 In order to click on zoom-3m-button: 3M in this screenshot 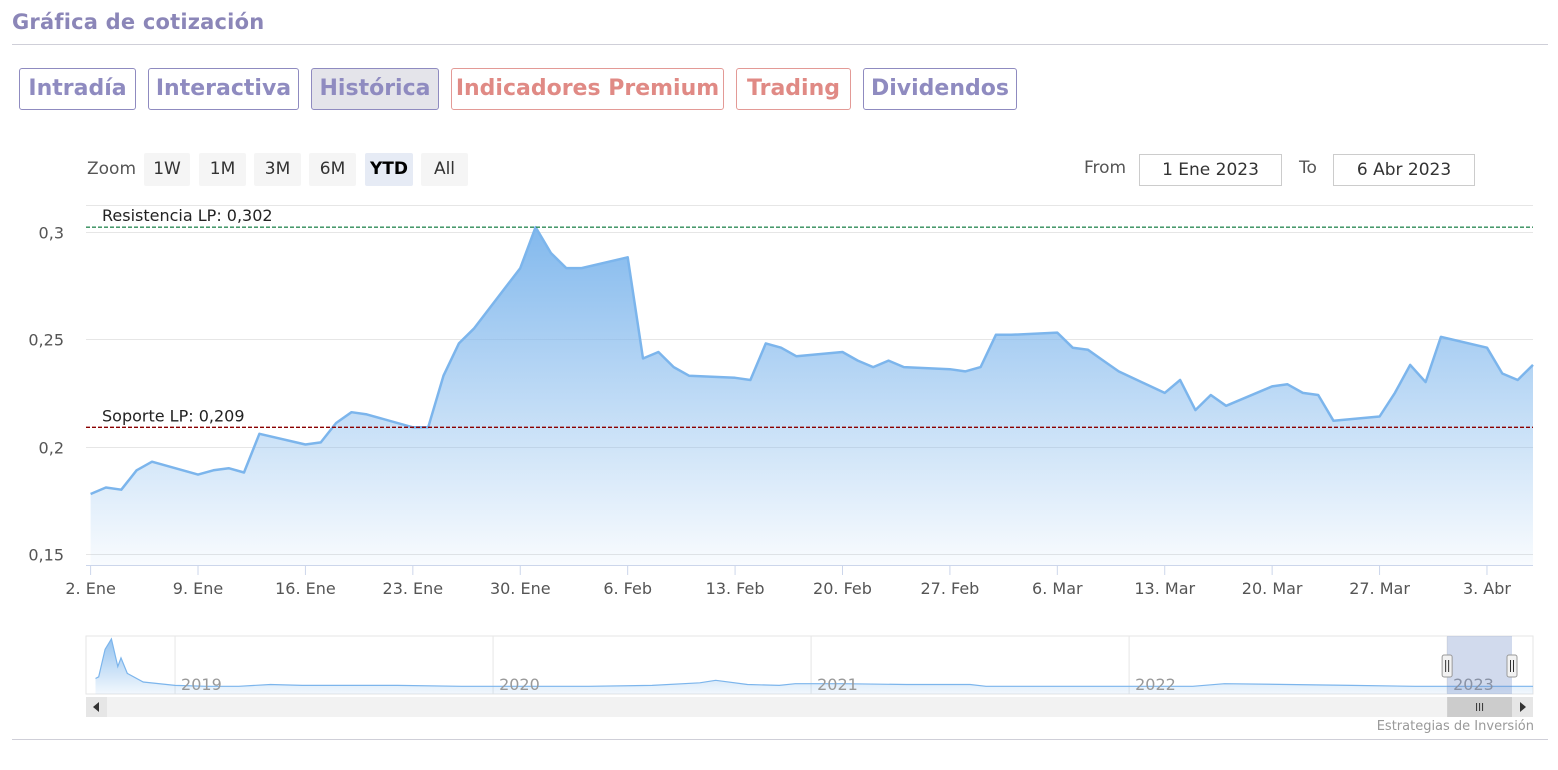, I will do `click(277, 169)`.